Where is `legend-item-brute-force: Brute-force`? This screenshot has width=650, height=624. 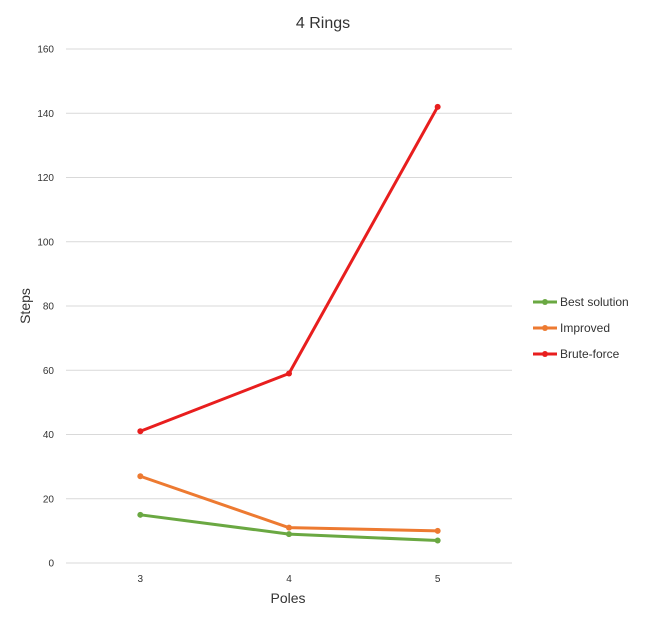 legend-item-brute-force: Brute-force is located at coordinates (576, 354).